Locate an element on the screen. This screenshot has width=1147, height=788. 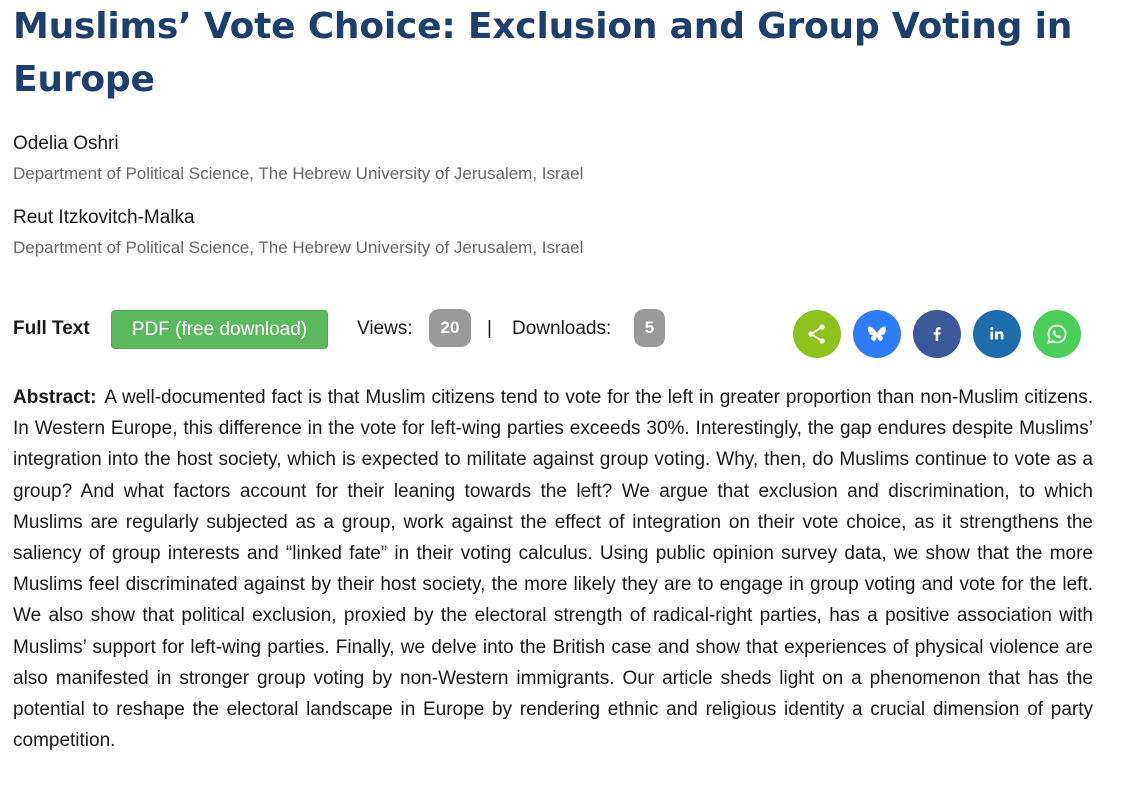
whatsapp-icon is located at coordinates (1057, 334).